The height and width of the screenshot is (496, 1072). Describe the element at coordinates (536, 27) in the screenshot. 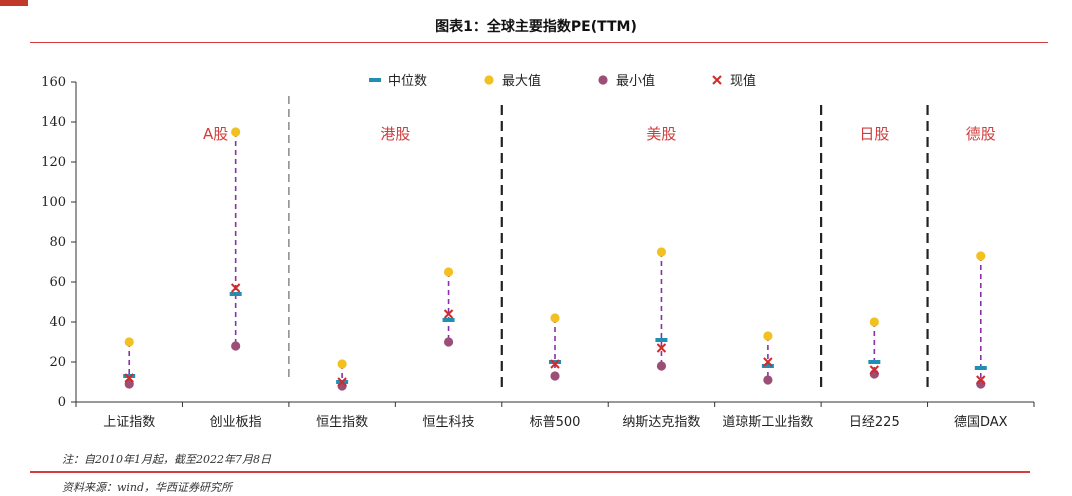

I see `chart-title: 图表1：全球主要指数PE(TTM)` at that location.